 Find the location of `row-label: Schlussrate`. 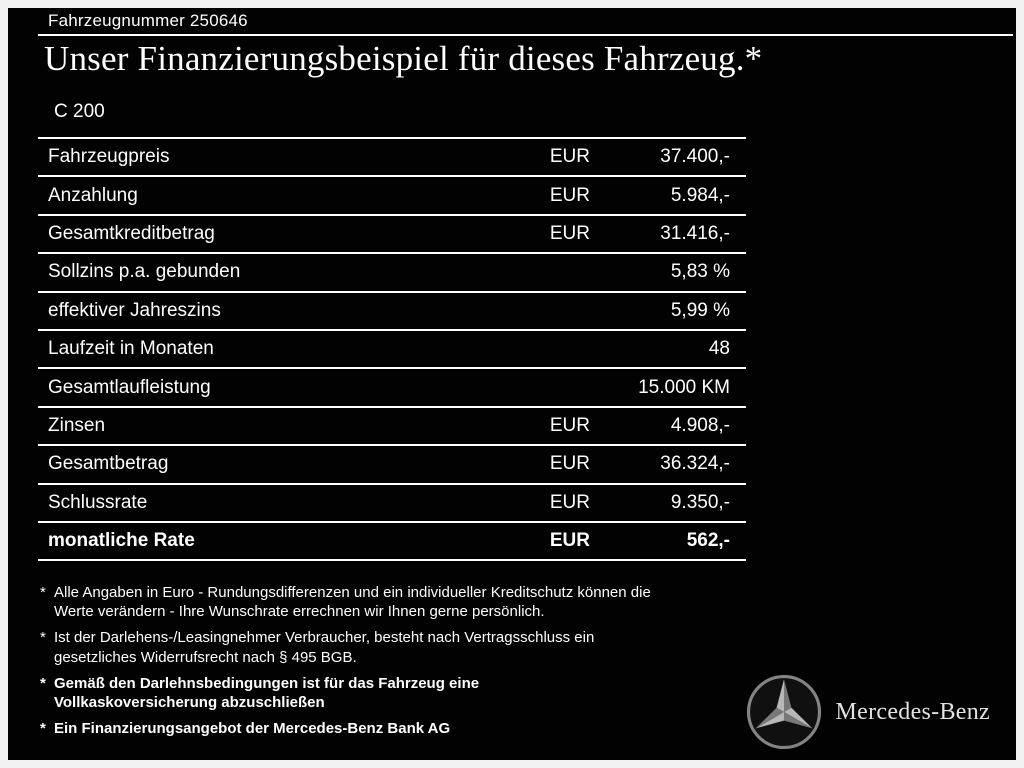

row-label: Schlussrate is located at coordinates (98, 502).